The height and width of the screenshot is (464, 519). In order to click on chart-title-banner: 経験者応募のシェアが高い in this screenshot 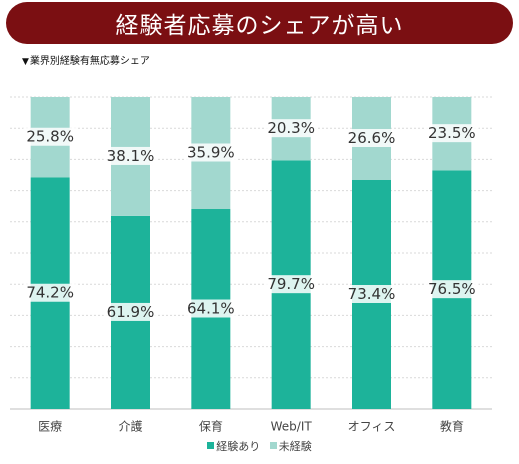, I will do `click(259, 23)`.